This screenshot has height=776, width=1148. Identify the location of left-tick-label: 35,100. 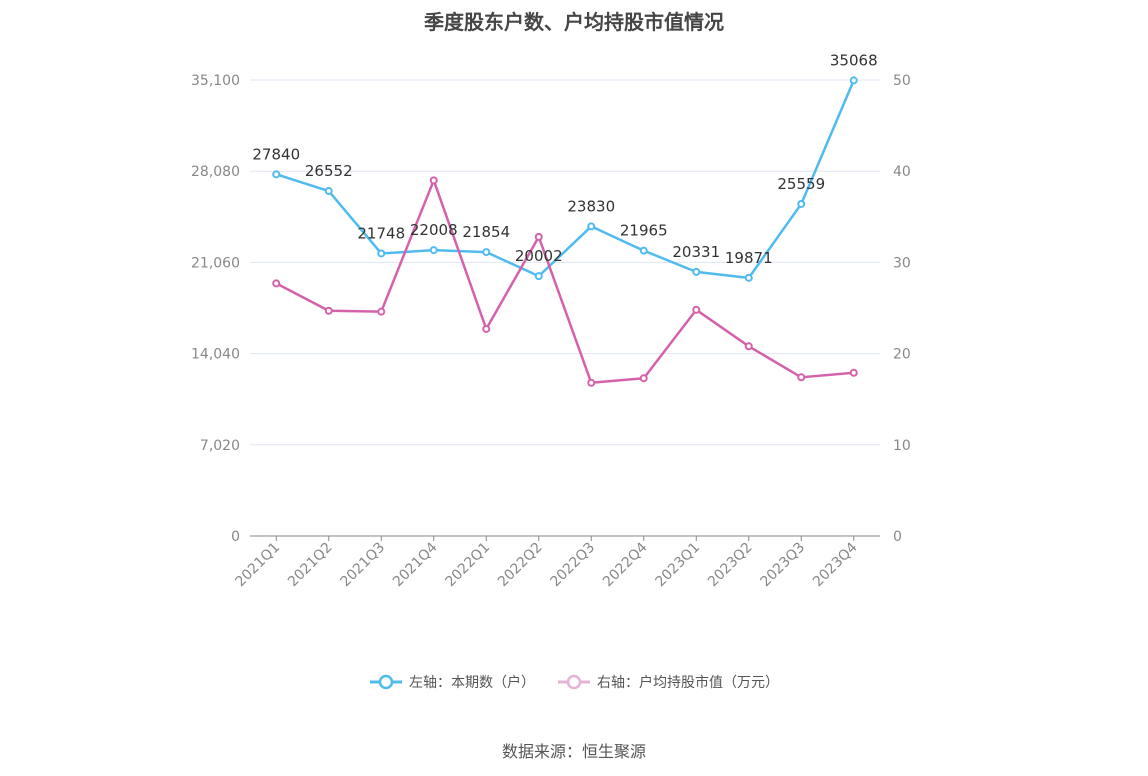
(215, 81).